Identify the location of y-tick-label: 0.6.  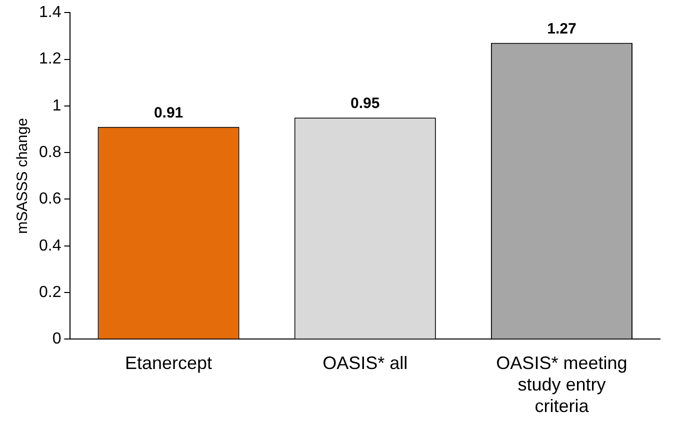
(50, 199).